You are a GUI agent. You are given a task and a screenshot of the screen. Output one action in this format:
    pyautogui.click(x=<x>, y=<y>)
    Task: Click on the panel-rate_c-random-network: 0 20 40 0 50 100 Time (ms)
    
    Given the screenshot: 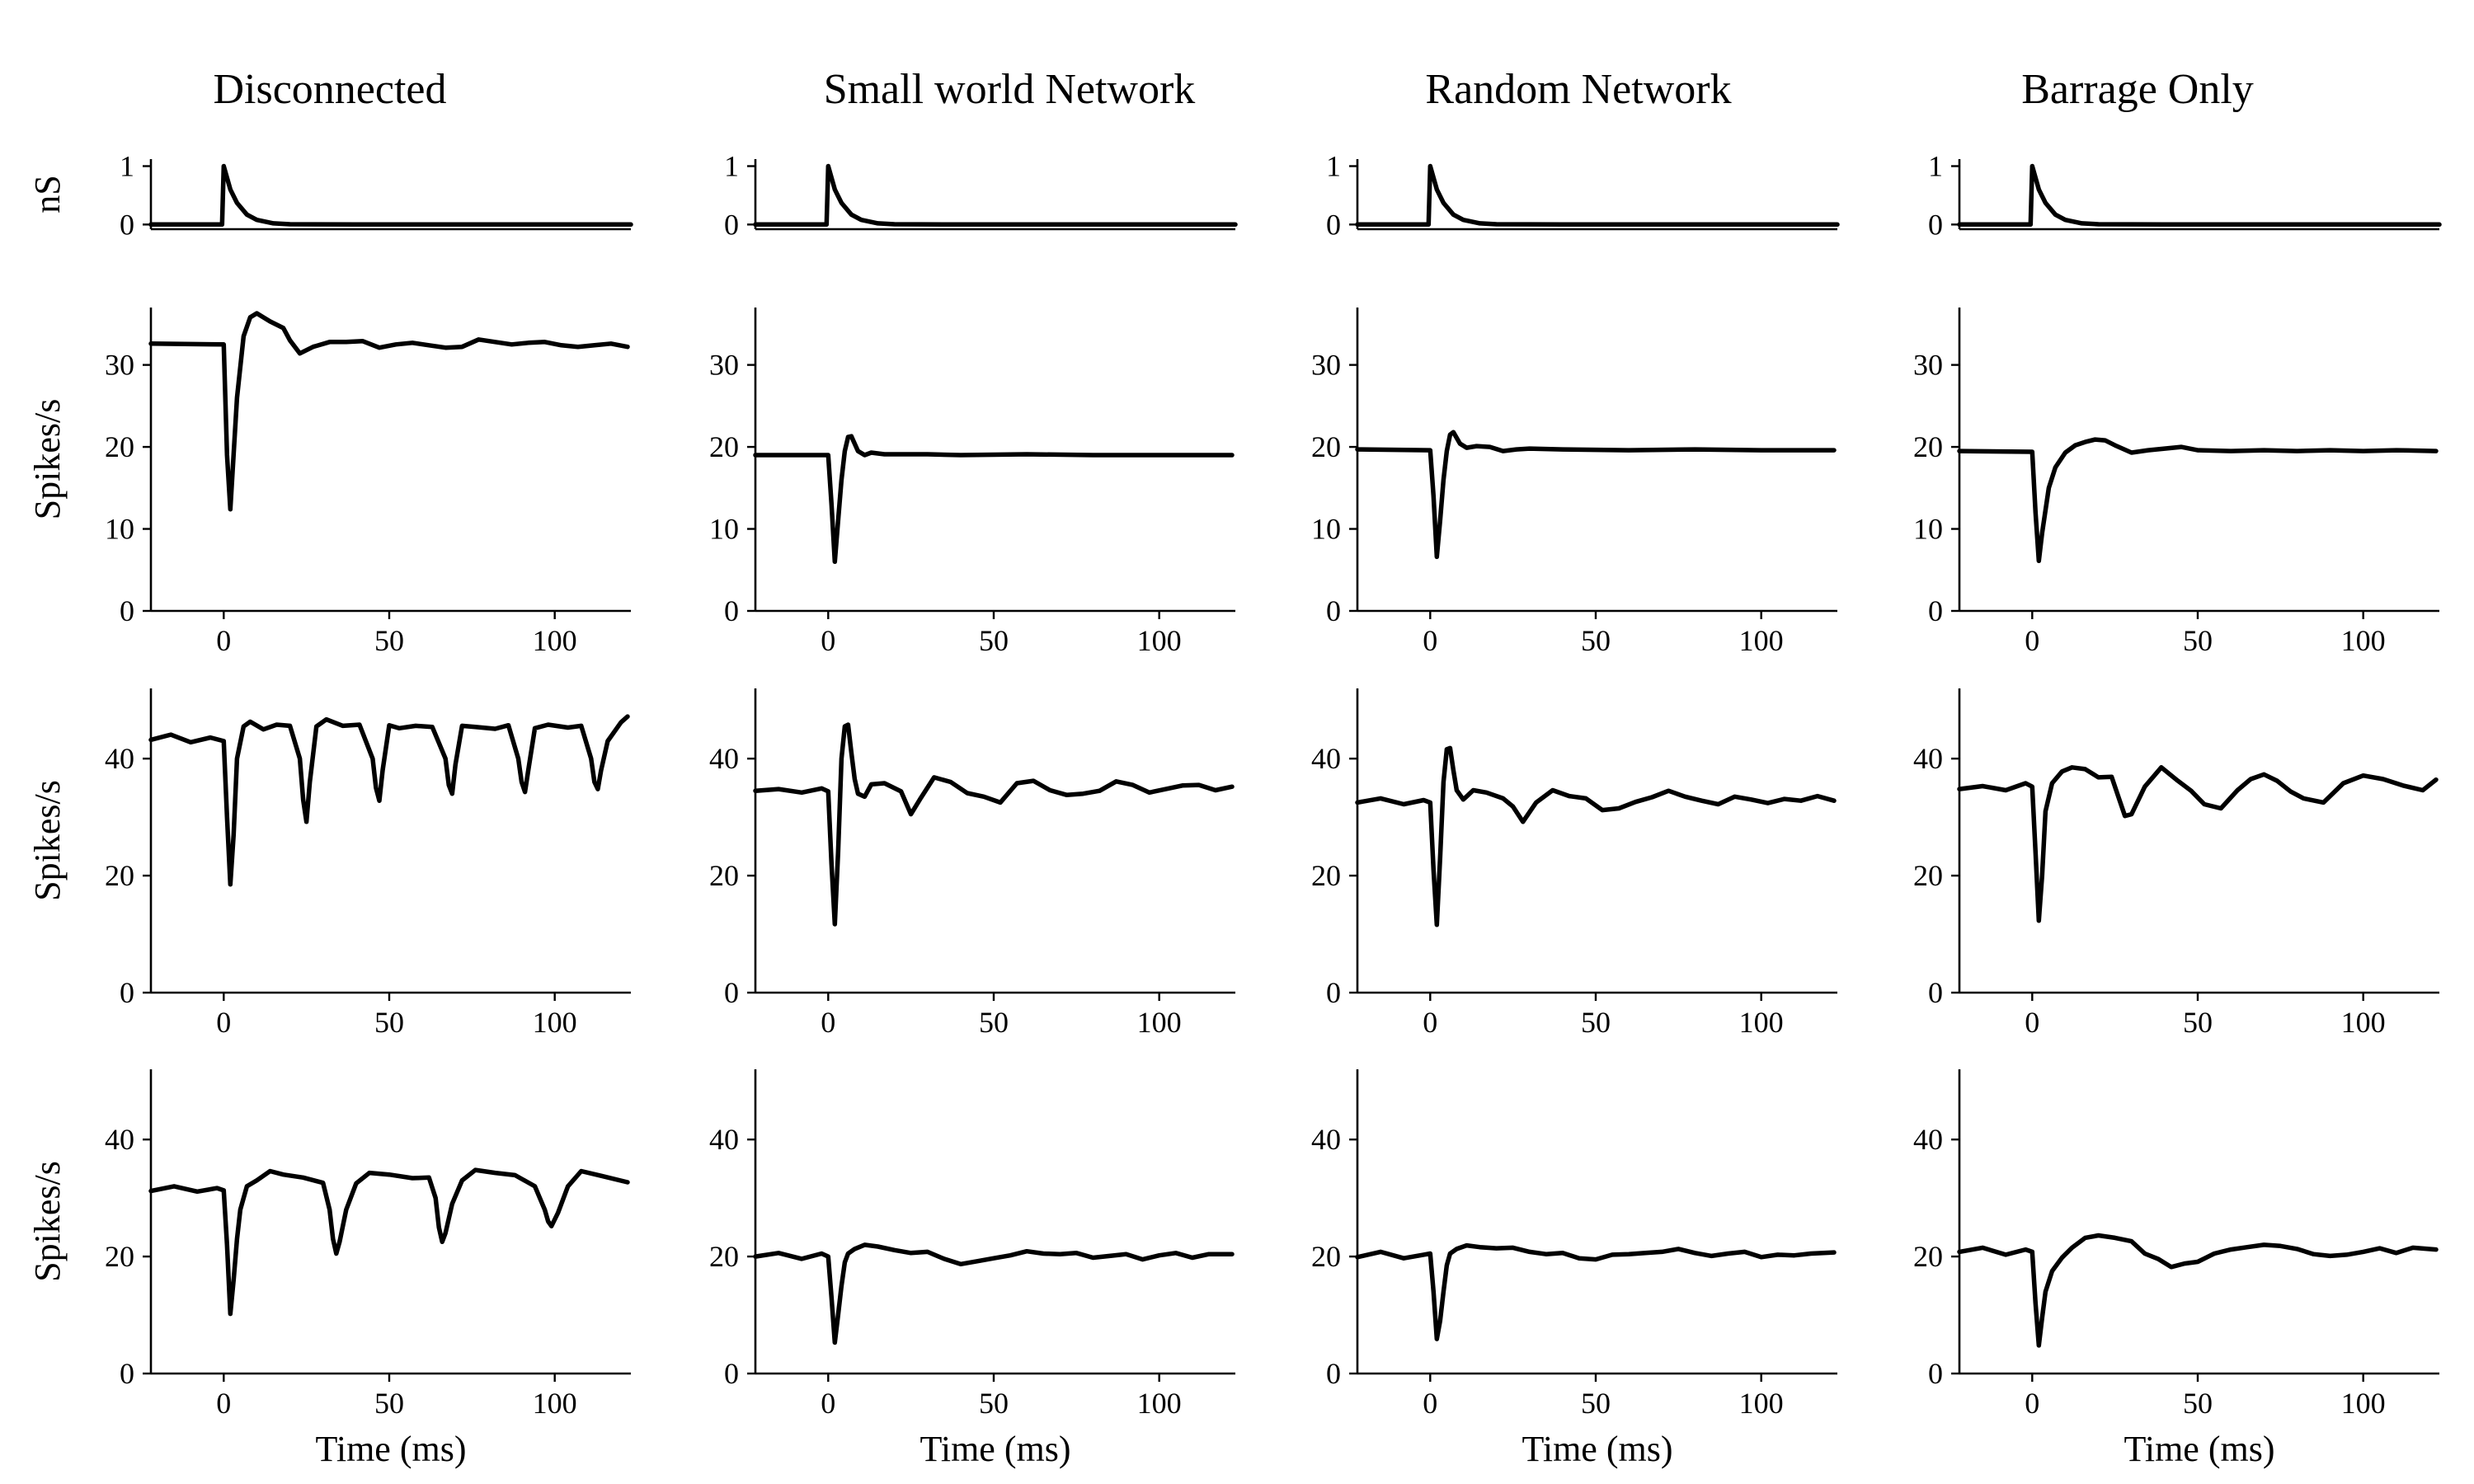 What is the action you would take?
    pyautogui.click(x=1574, y=1269)
    